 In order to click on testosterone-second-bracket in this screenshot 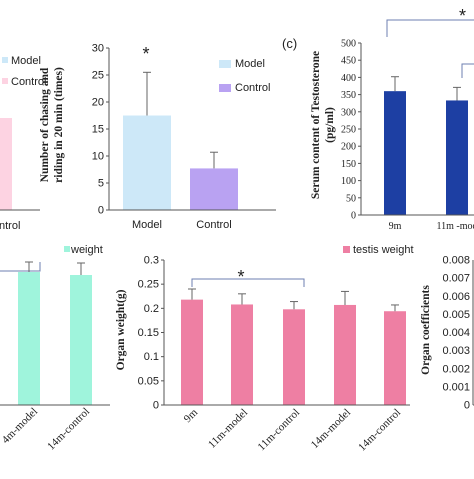, I will do `click(467, 70)`.